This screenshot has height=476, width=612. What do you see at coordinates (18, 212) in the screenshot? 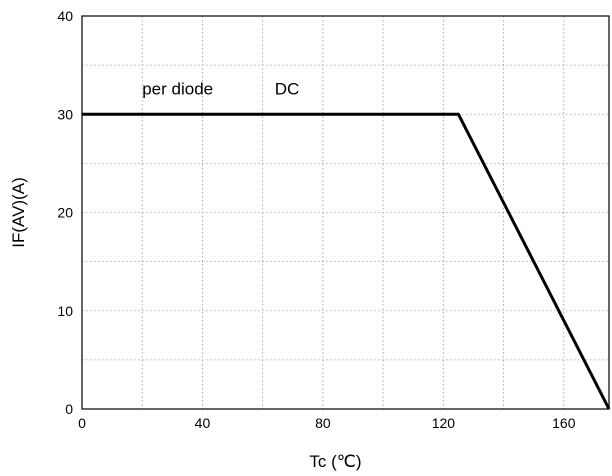
I see `y-axis-label: IF(AV)(A)` at bounding box center [18, 212].